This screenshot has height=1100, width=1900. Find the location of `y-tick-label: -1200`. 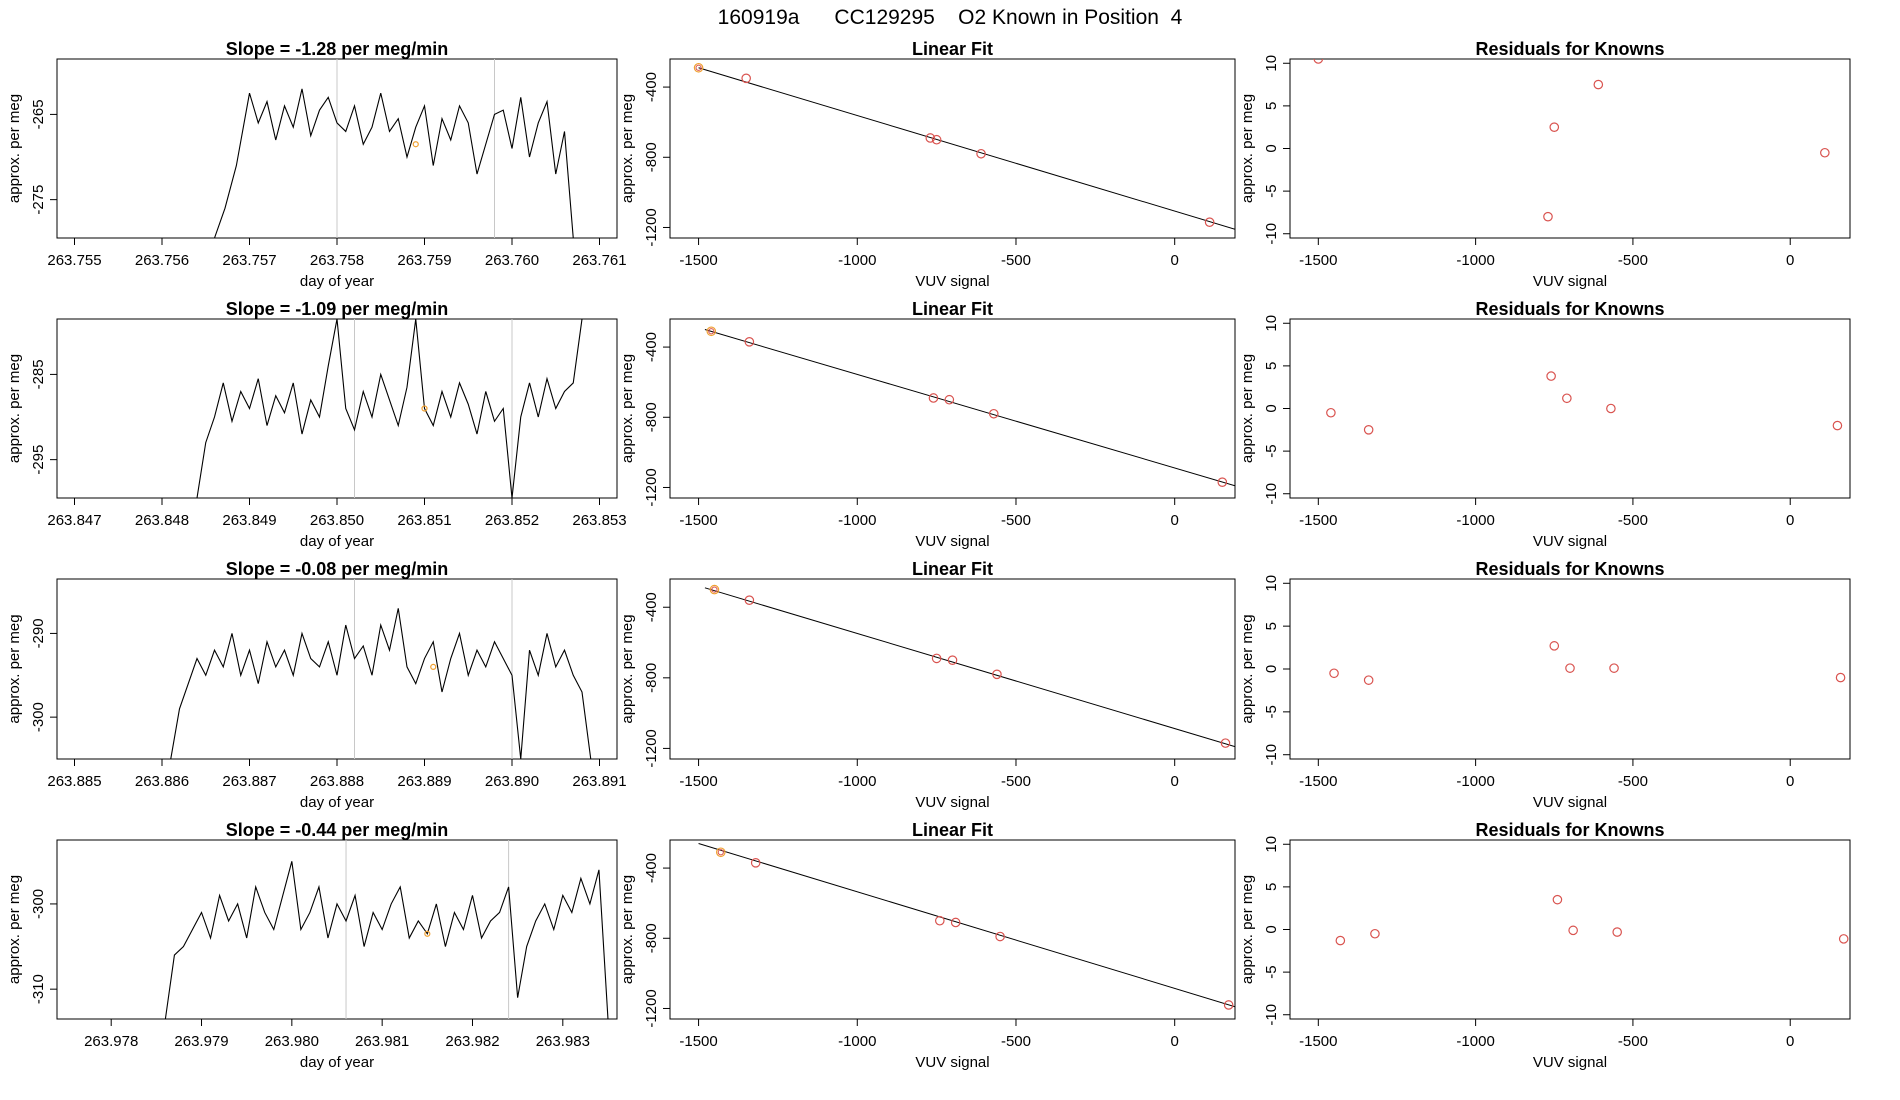

y-tick-label: -1200 is located at coordinates (651, 748).